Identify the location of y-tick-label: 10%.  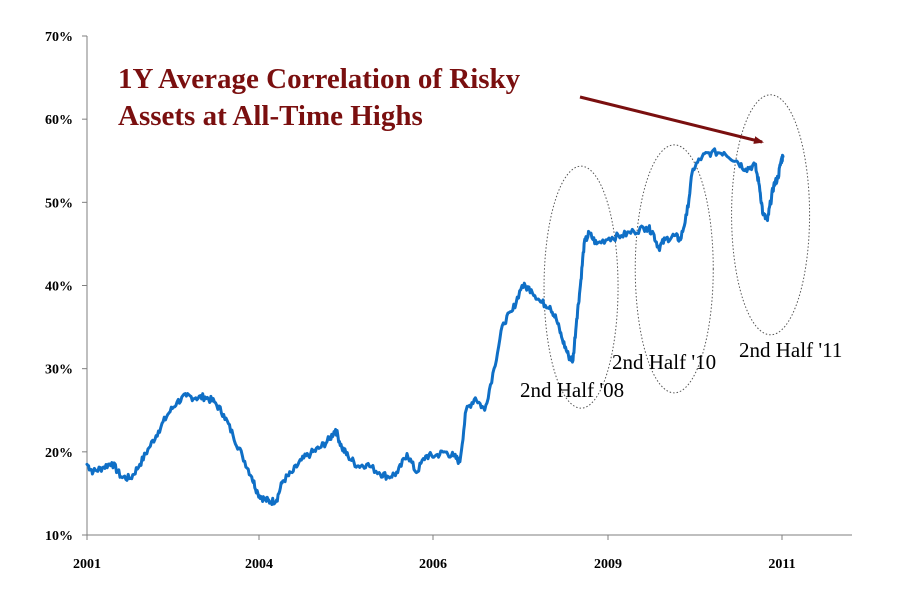
(59, 536).